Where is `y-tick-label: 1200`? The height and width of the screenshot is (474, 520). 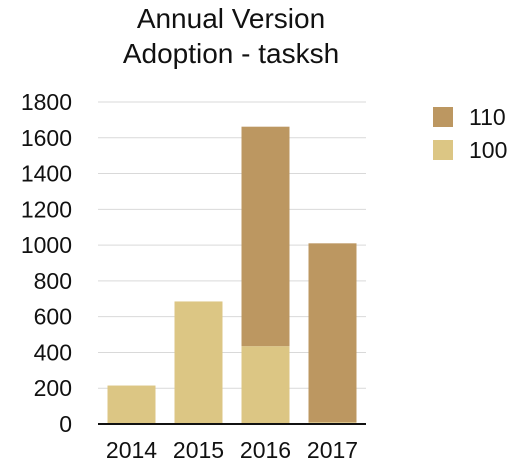
y-tick-label: 1200 is located at coordinates (46, 209).